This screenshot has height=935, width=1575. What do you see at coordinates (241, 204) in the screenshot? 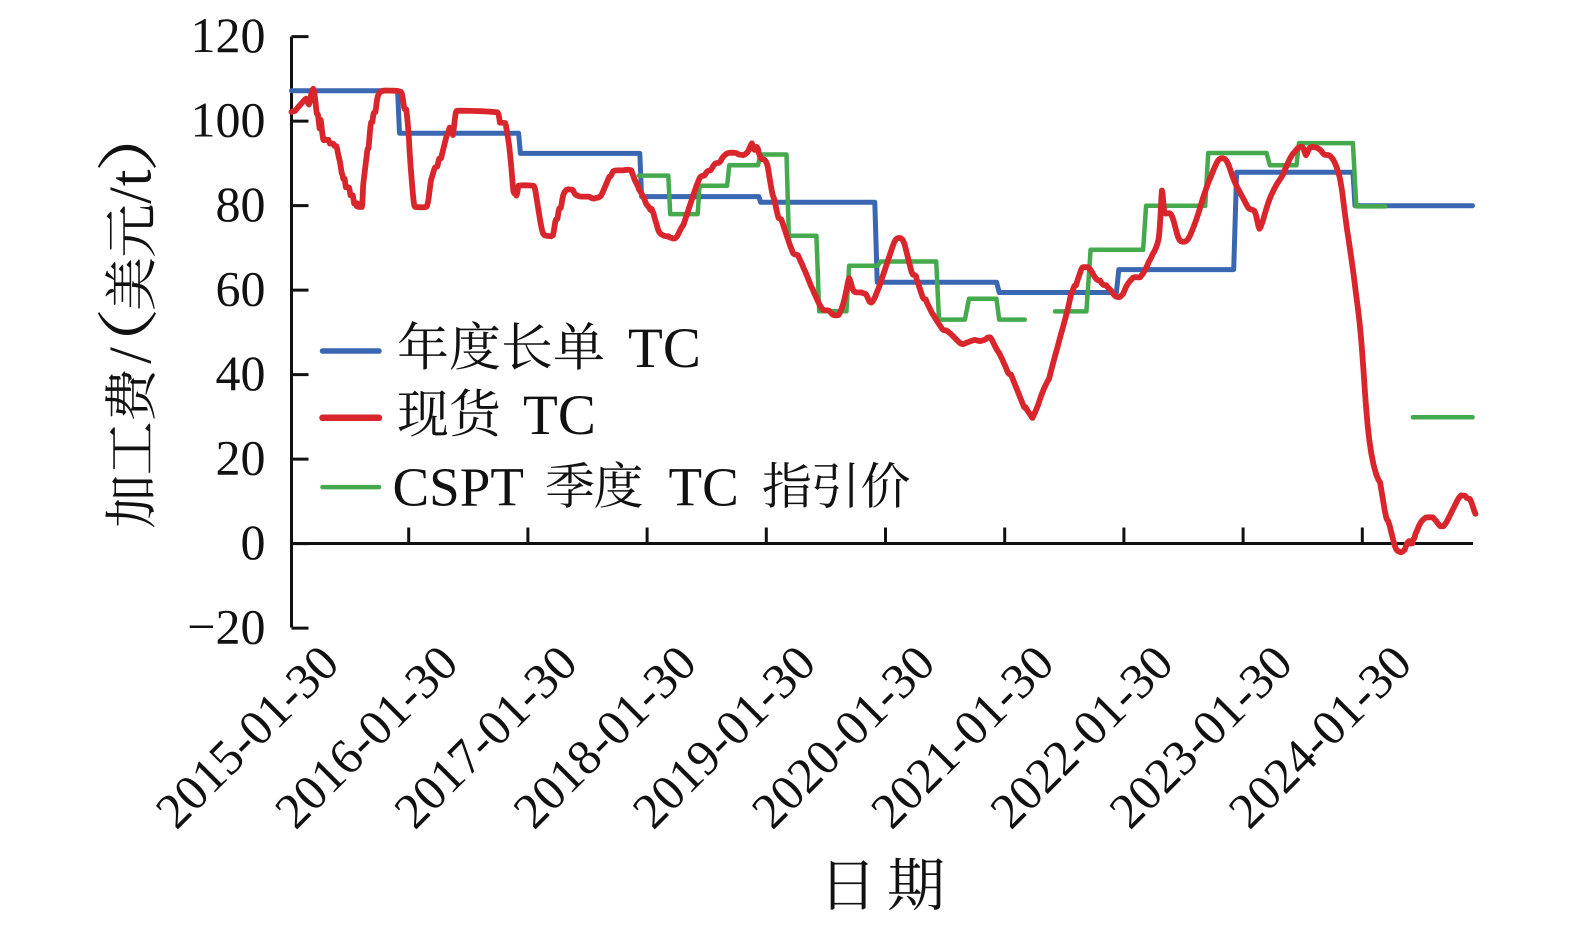
I see `svg-text: 80` at bounding box center [241, 204].